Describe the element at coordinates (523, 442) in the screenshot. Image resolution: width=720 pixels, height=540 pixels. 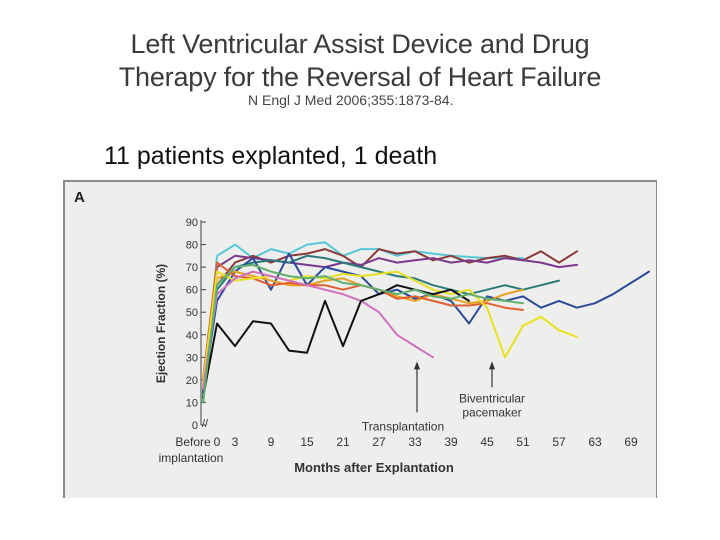
I see `x-tick-label: 51` at that location.